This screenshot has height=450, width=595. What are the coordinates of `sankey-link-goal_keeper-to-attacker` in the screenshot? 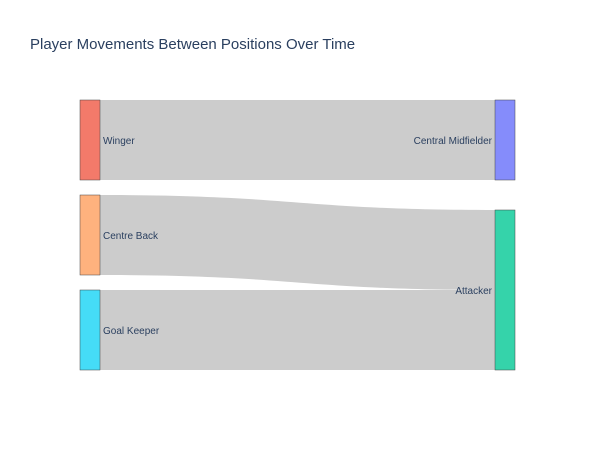 It's located at (297, 330).